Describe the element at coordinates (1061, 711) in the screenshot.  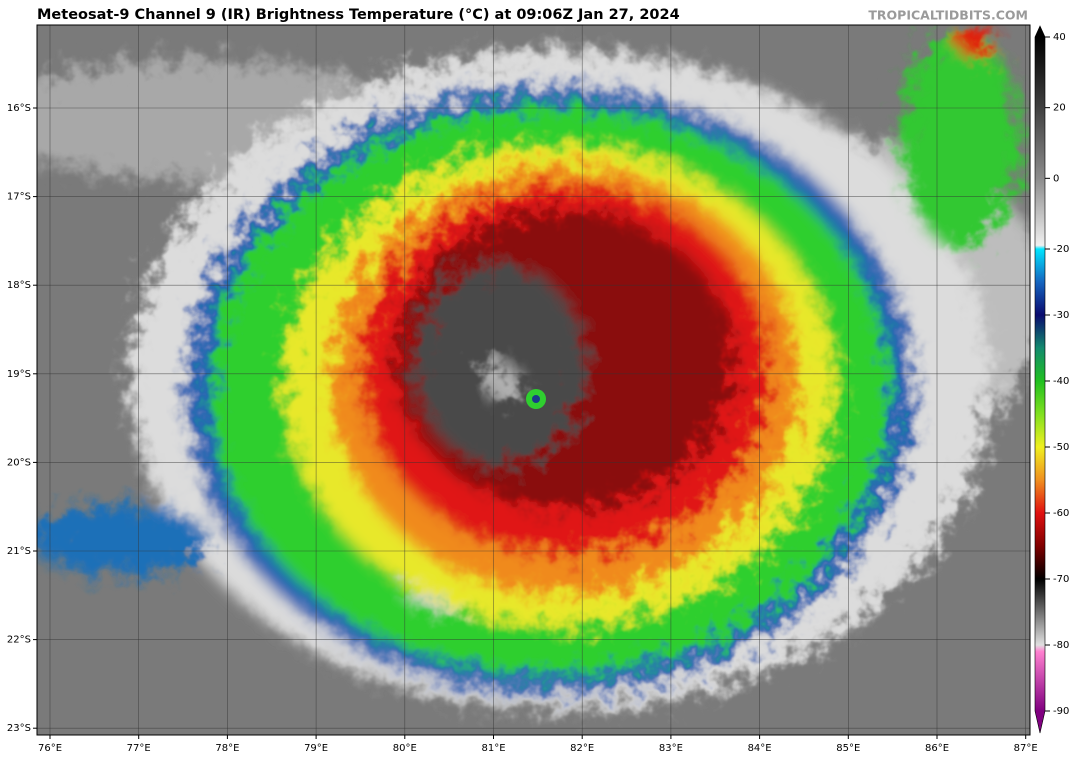
I see `colorbar-tick-label: -90` at that location.